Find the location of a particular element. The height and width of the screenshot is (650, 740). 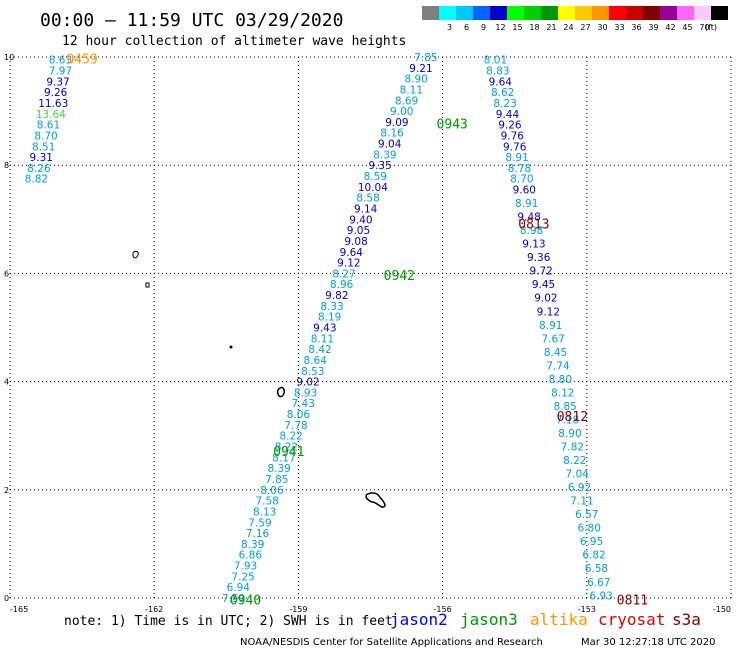

swh-value: 11.63 is located at coordinates (53, 104).